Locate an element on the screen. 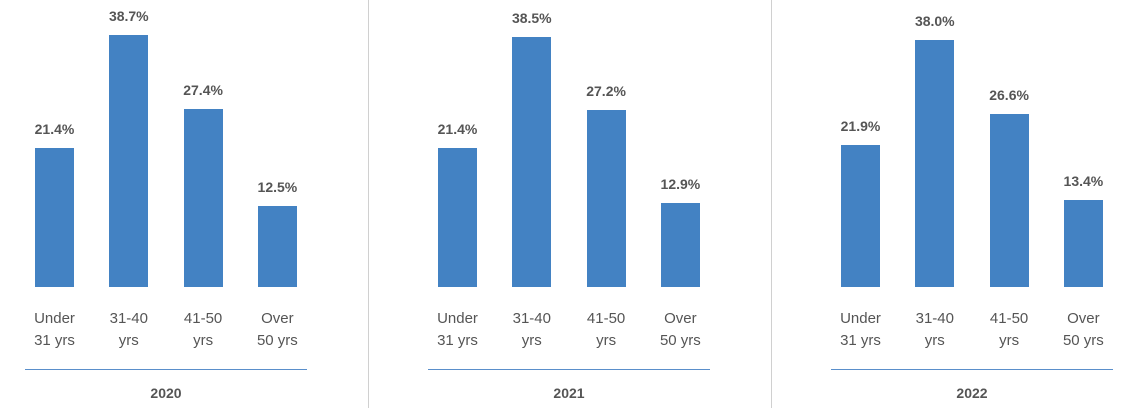  value-label: 27.2% is located at coordinates (606, 91).